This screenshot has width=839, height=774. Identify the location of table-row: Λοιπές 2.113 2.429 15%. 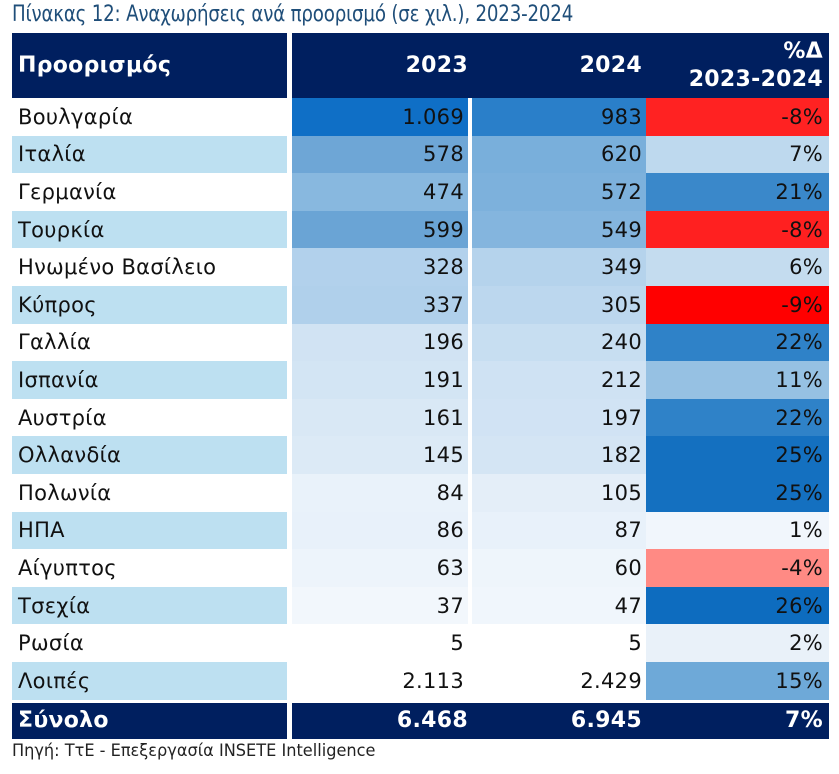
(420, 680).